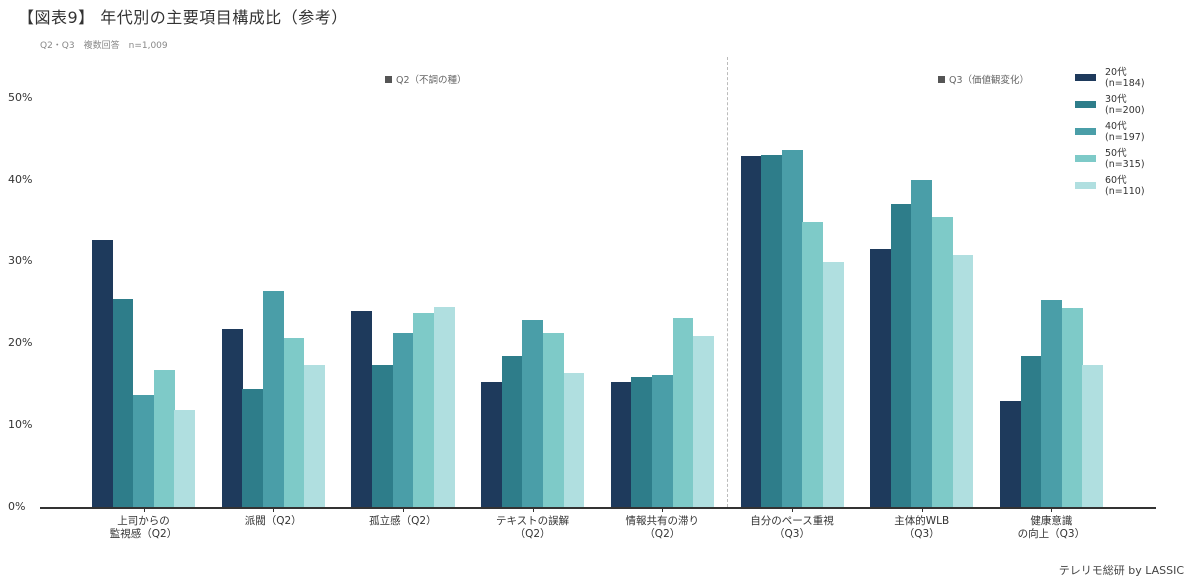 This screenshot has width=1200, height=585. Describe the element at coordinates (792, 527) in the screenshot. I see `x-category-label: 自分のペース重視 （Q3）` at that location.